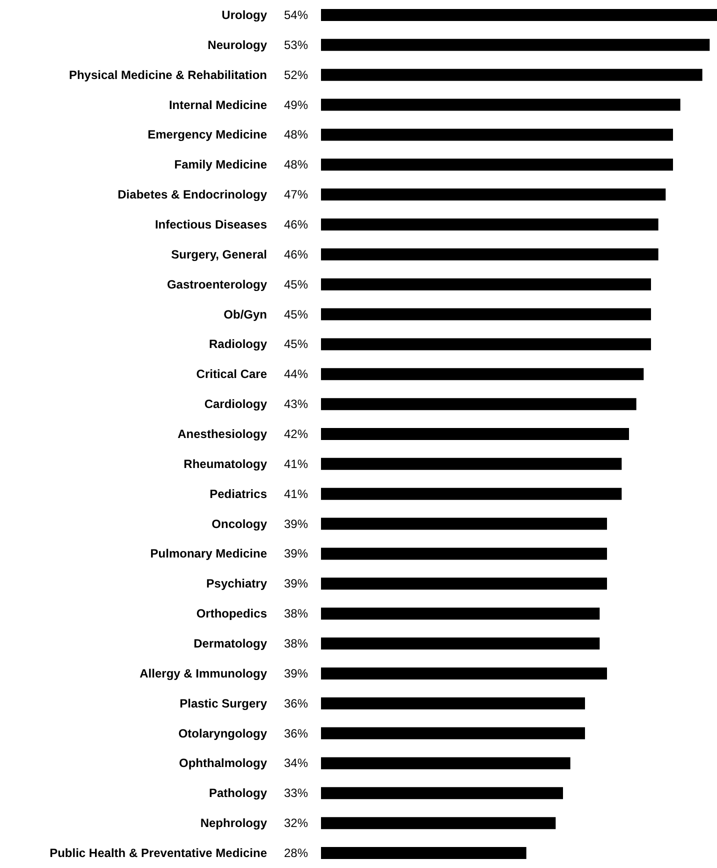  Describe the element at coordinates (296, 404) in the screenshot. I see `data-label: 43%` at that location.